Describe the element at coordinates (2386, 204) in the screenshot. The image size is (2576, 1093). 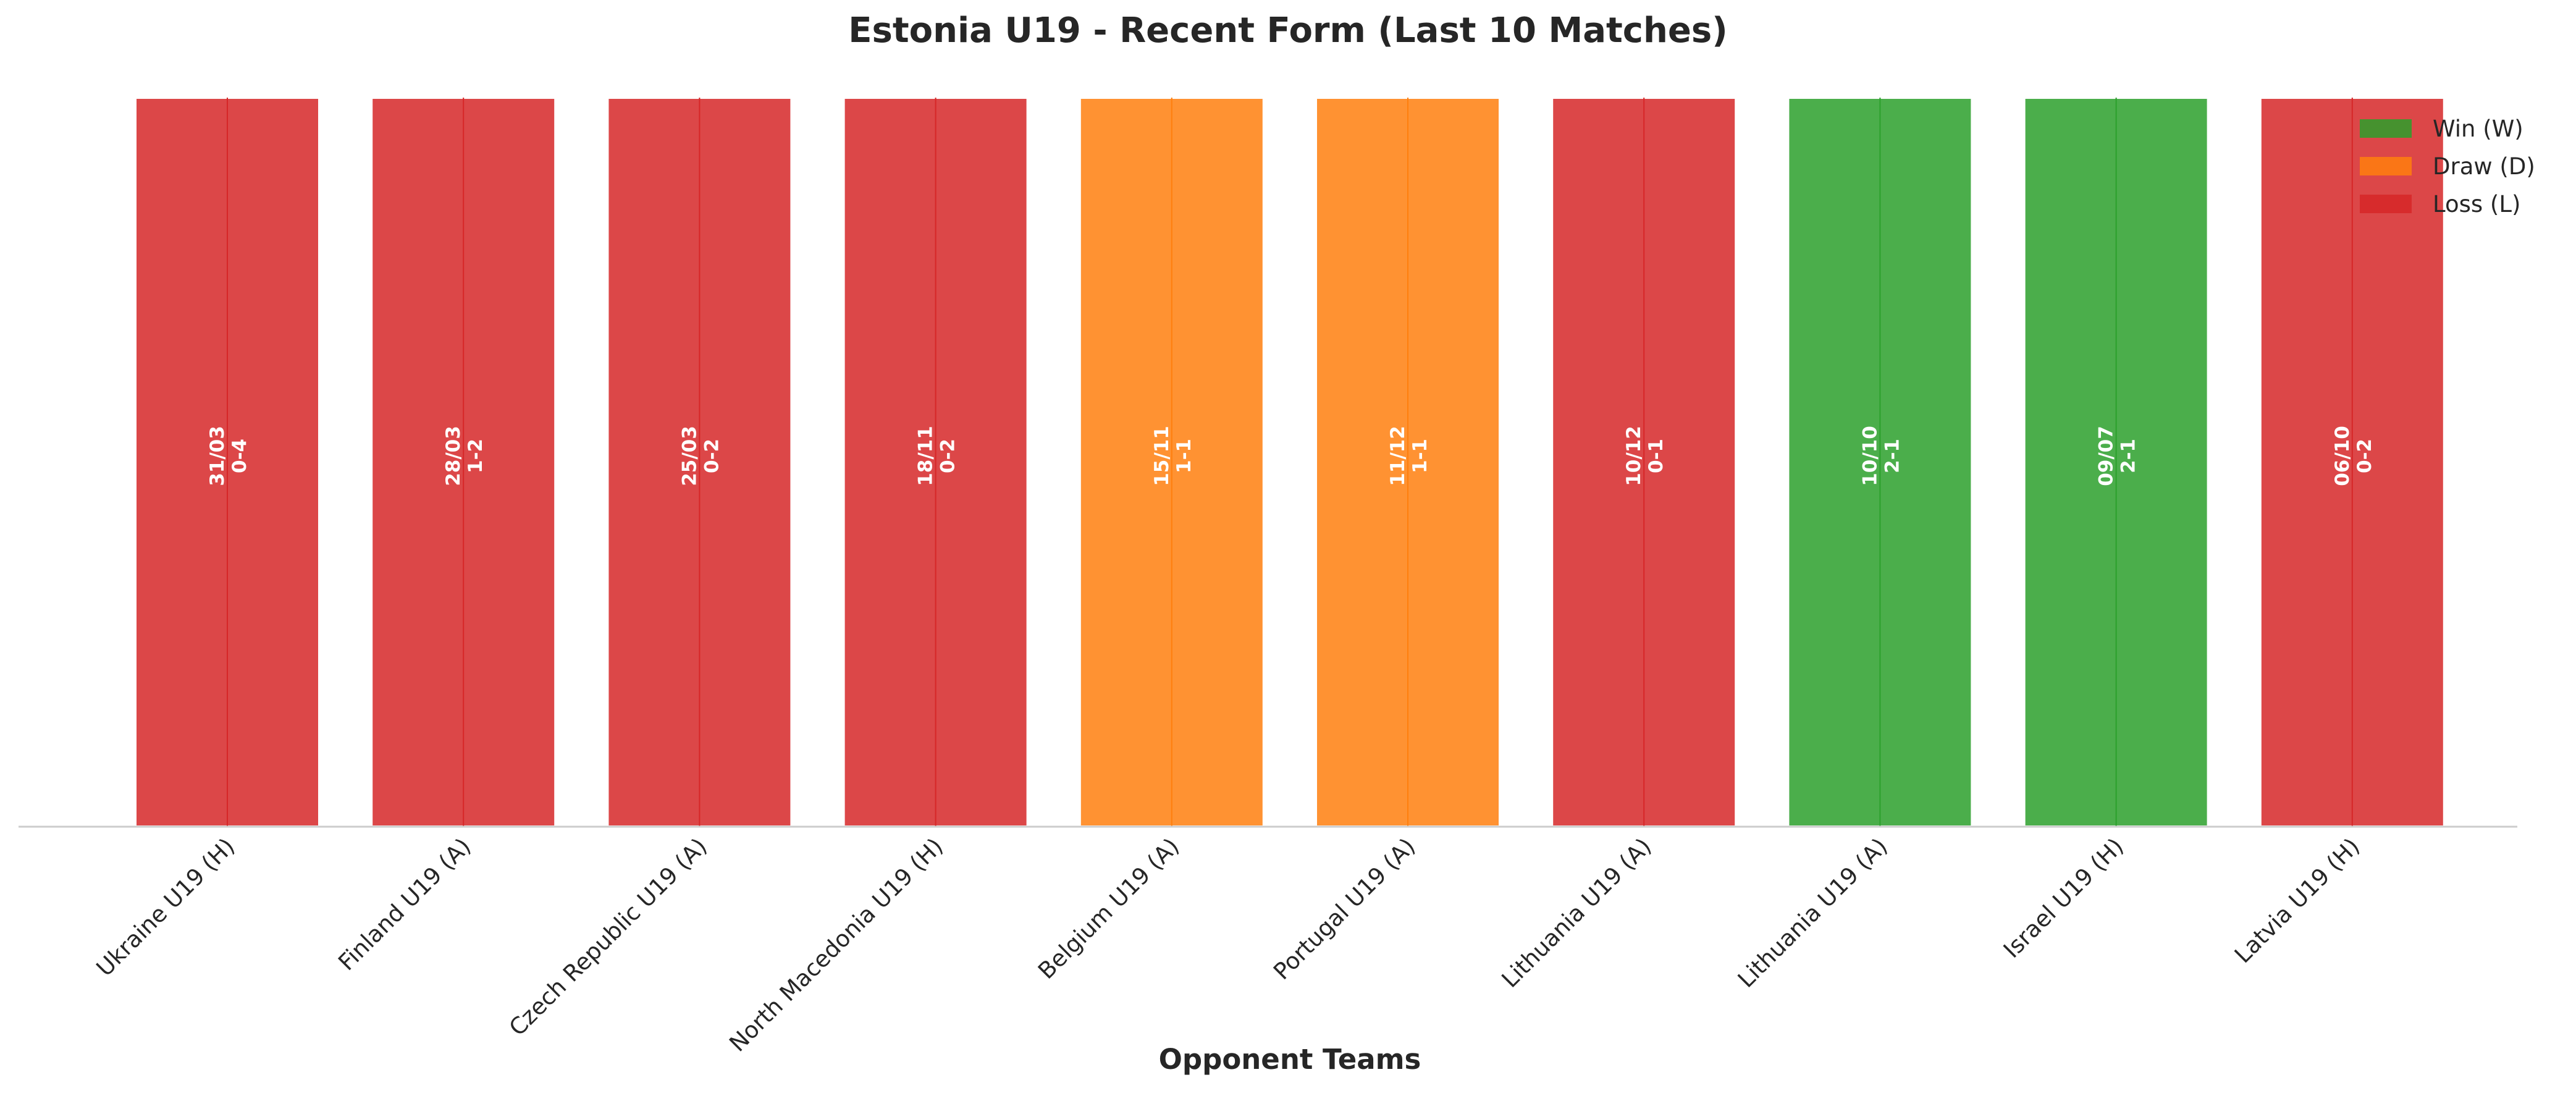
I see `legend-swatch-l` at that location.